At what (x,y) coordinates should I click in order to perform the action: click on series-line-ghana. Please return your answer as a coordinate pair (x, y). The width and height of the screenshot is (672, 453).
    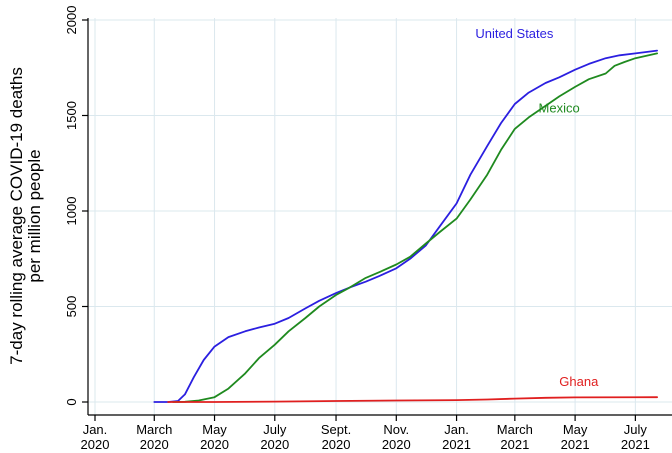
    Looking at the image, I should click on (412, 399).